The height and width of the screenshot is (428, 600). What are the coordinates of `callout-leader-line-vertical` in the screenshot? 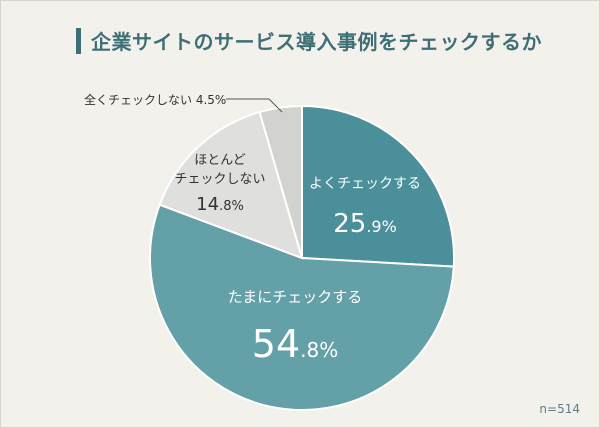 It's located at (275, 105).